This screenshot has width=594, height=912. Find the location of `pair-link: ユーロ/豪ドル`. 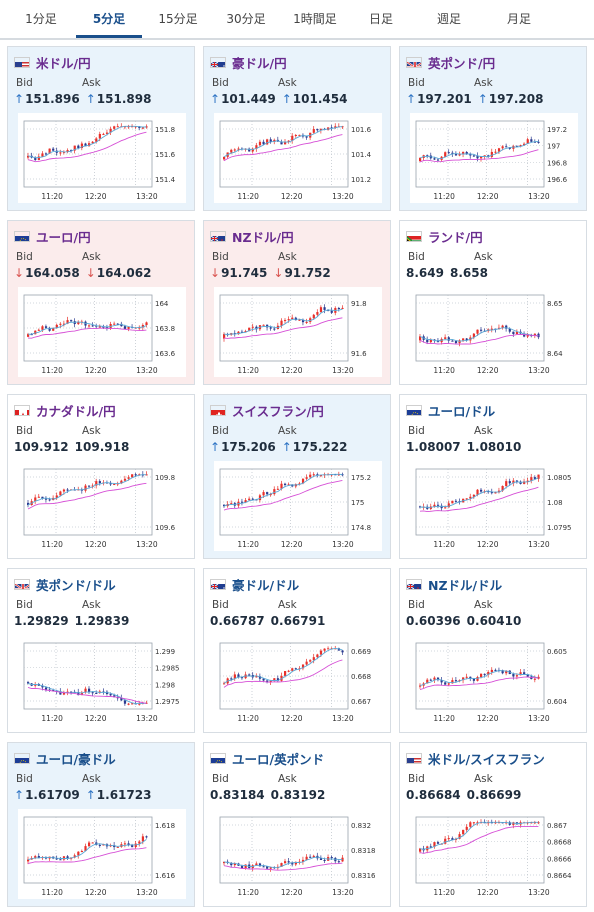

pair-link: ユーロ/豪ドル is located at coordinates (65, 758).